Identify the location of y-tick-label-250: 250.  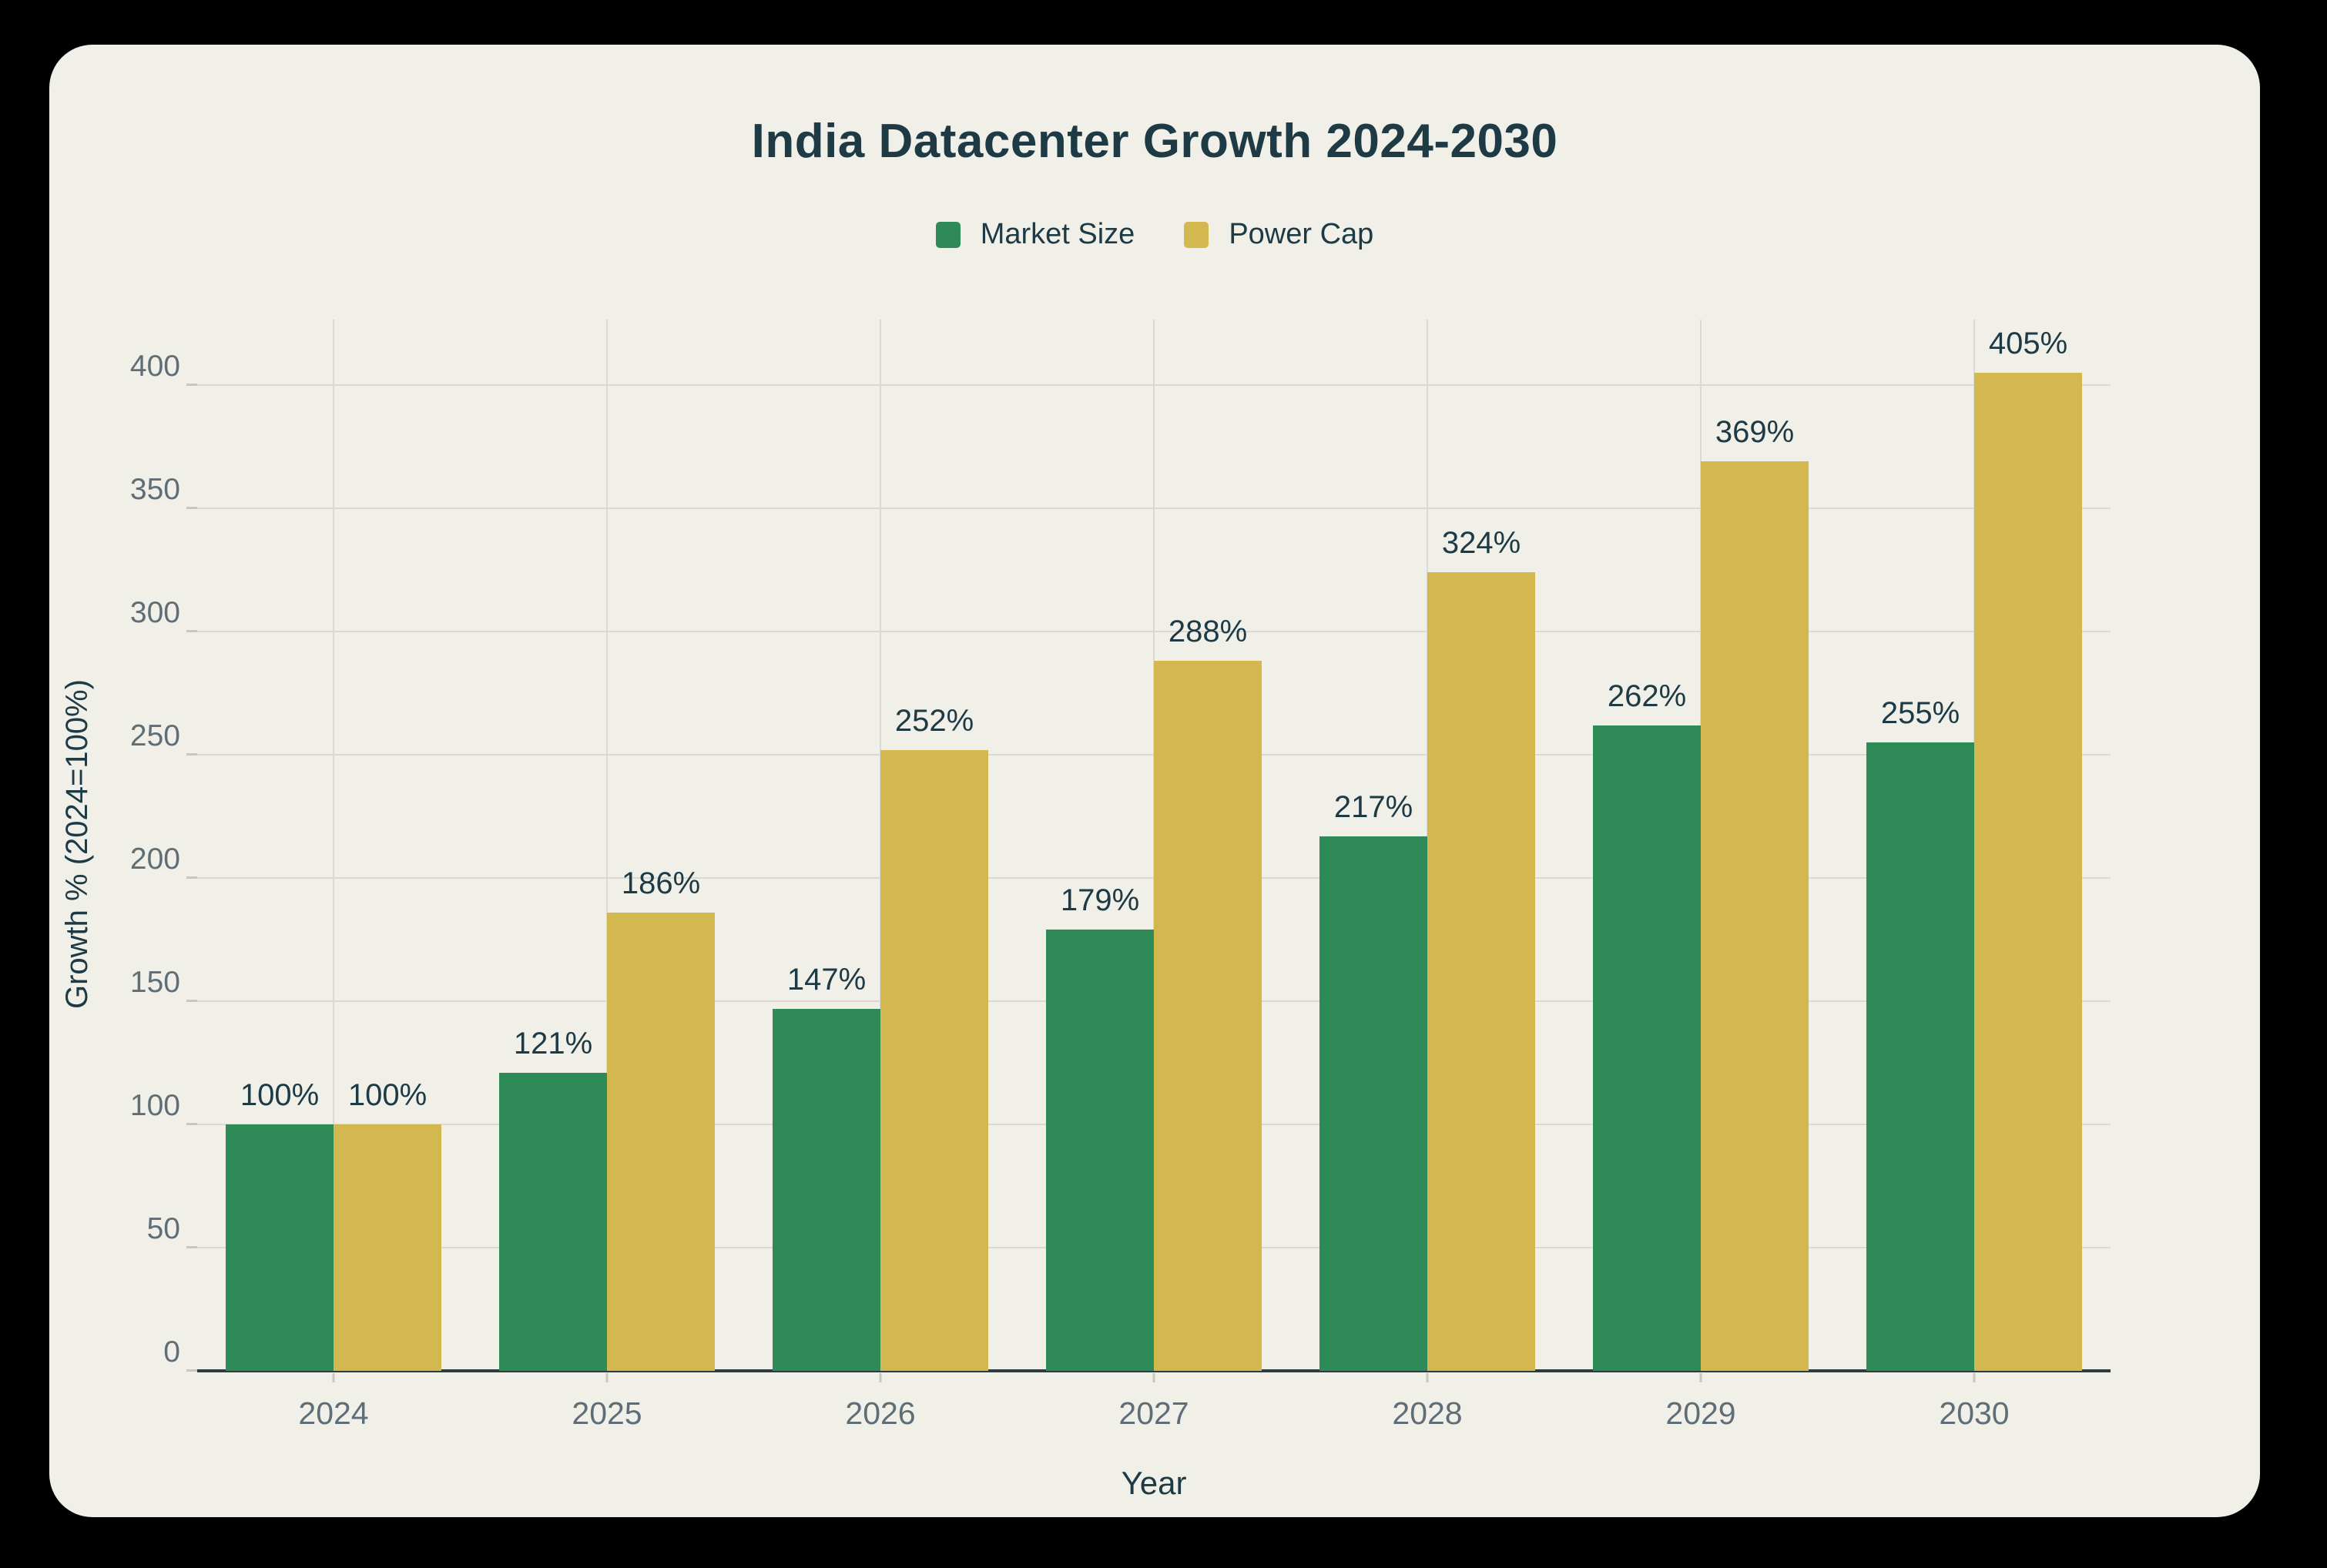
(154, 736).